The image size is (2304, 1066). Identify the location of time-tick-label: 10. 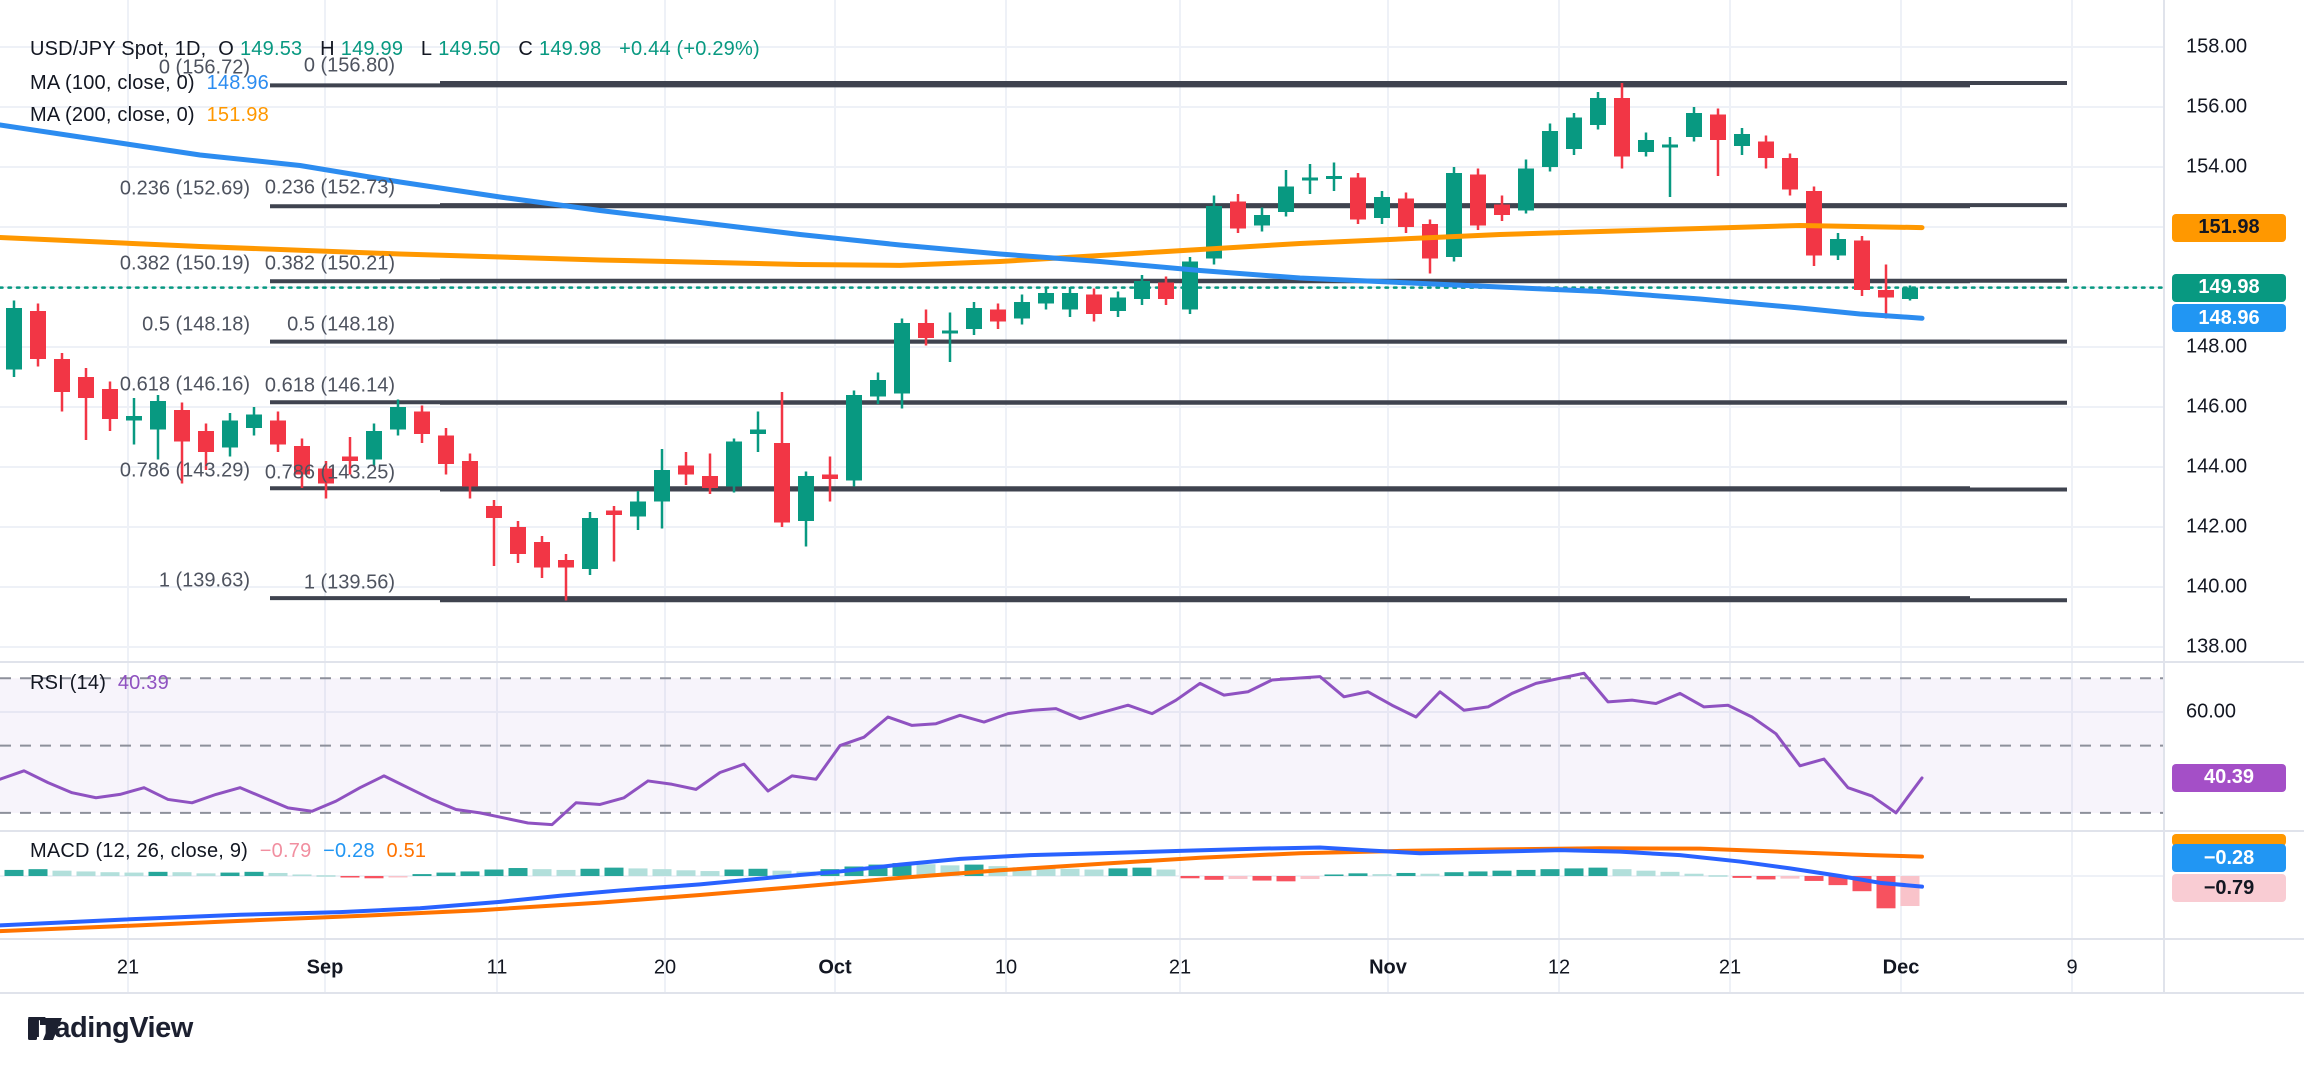
(1006, 967).